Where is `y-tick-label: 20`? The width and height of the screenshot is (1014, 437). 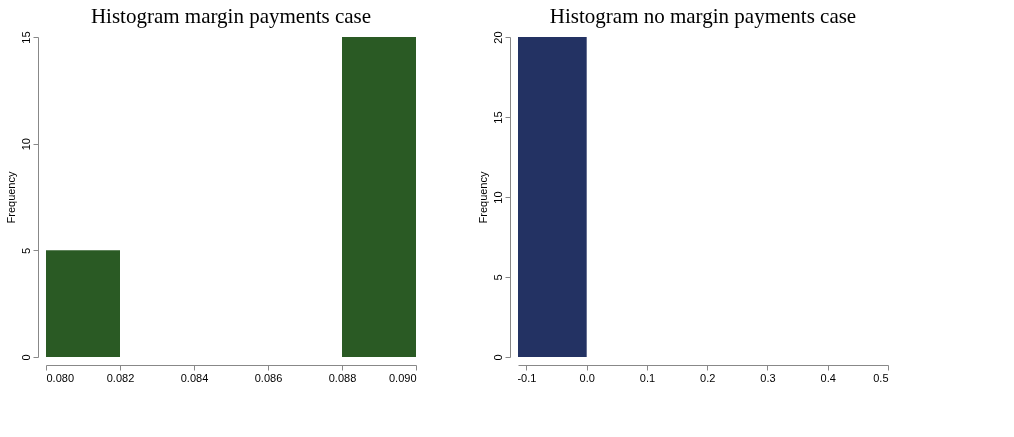 y-tick-label: 20 is located at coordinates (497, 37).